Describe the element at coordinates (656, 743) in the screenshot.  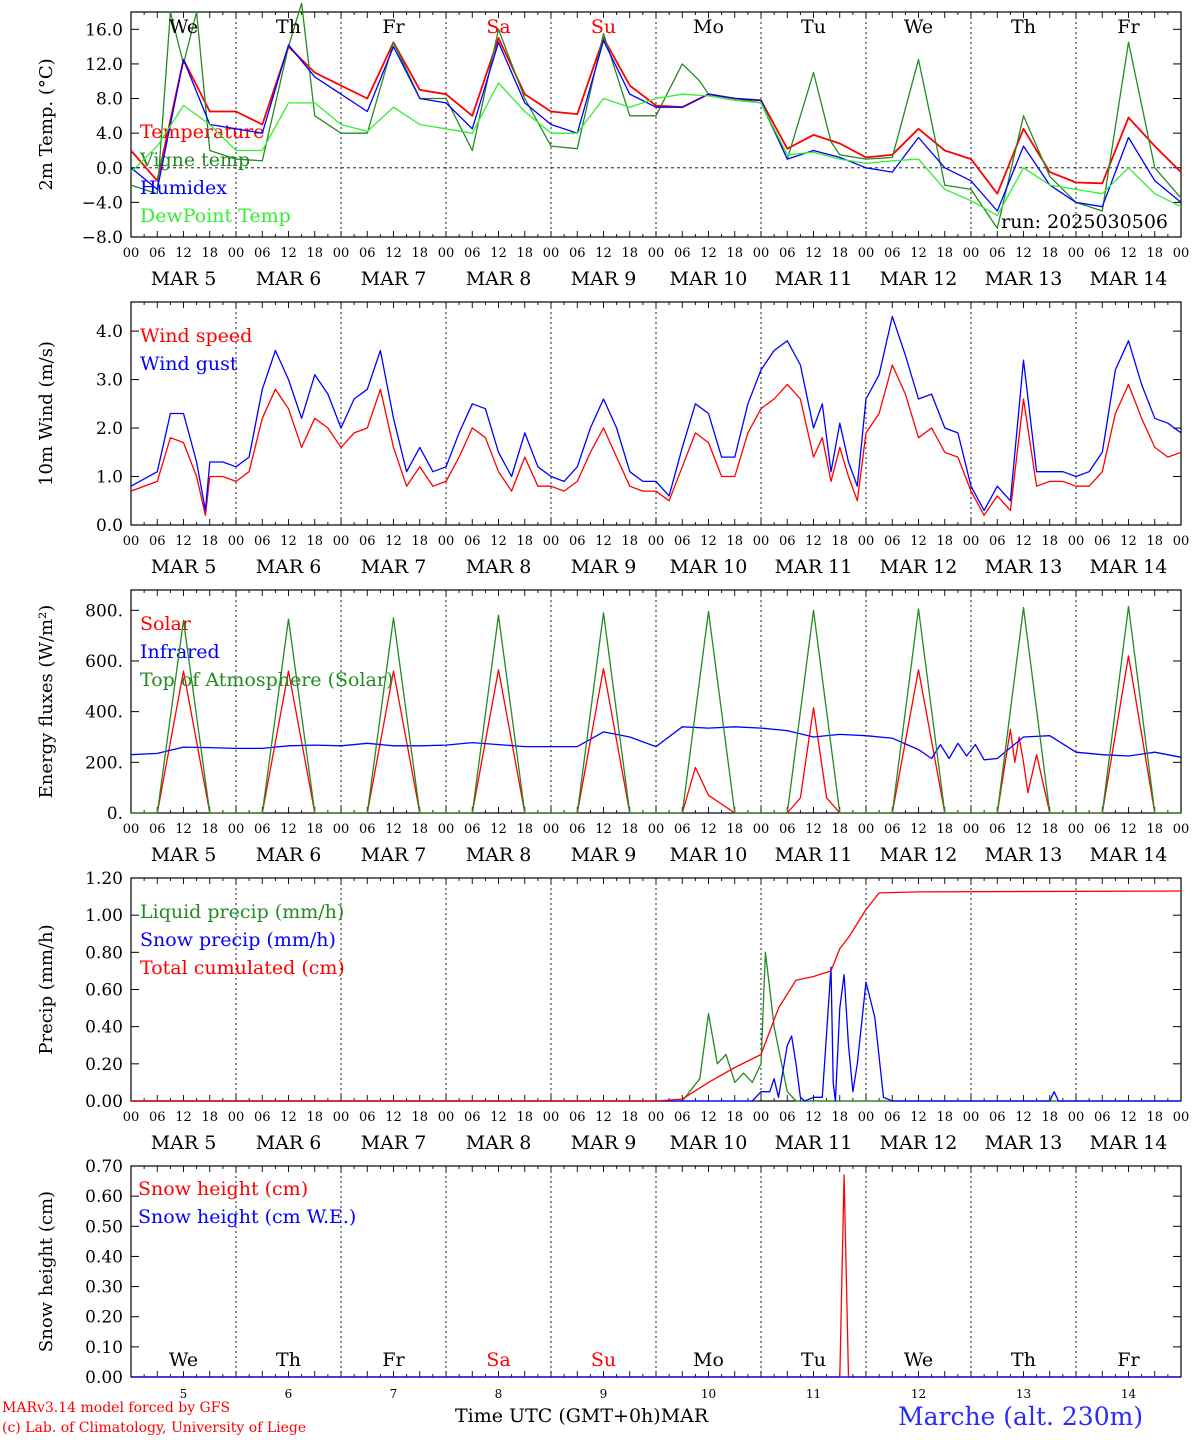
I see `energy-series-line` at that location.